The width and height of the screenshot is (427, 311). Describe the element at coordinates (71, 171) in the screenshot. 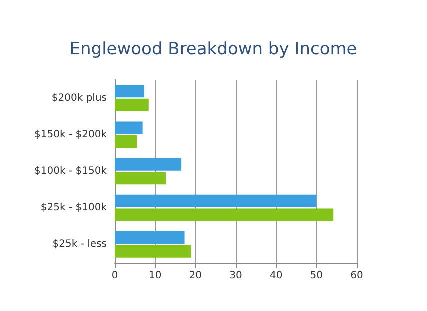

I see `y-tick-label: $100k - $150k` at that location.